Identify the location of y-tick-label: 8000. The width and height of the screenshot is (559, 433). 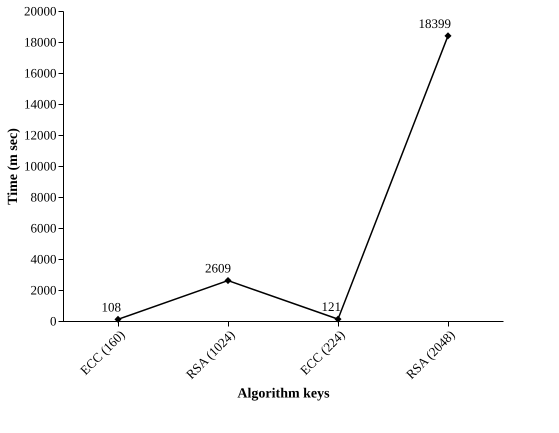
(43, 197).